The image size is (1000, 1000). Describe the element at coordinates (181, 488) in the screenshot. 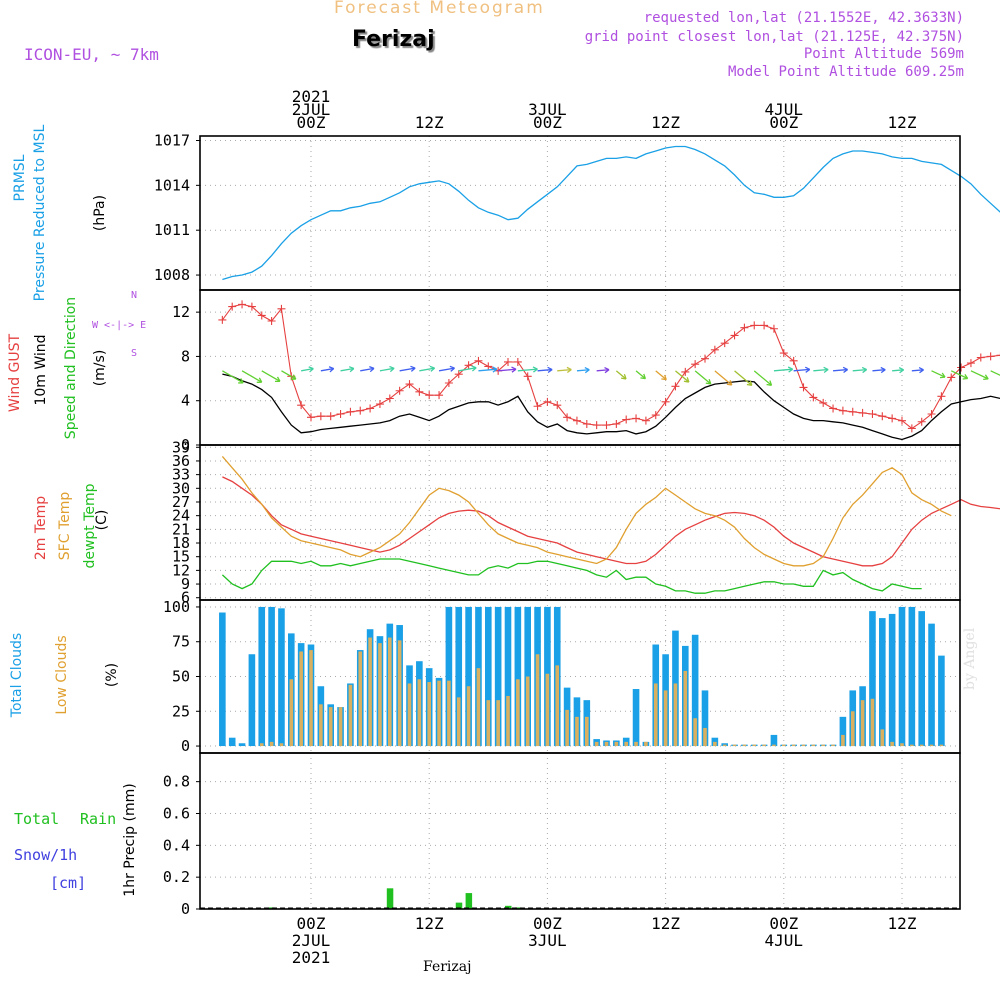

I see `ytick-label: 30` at that location.